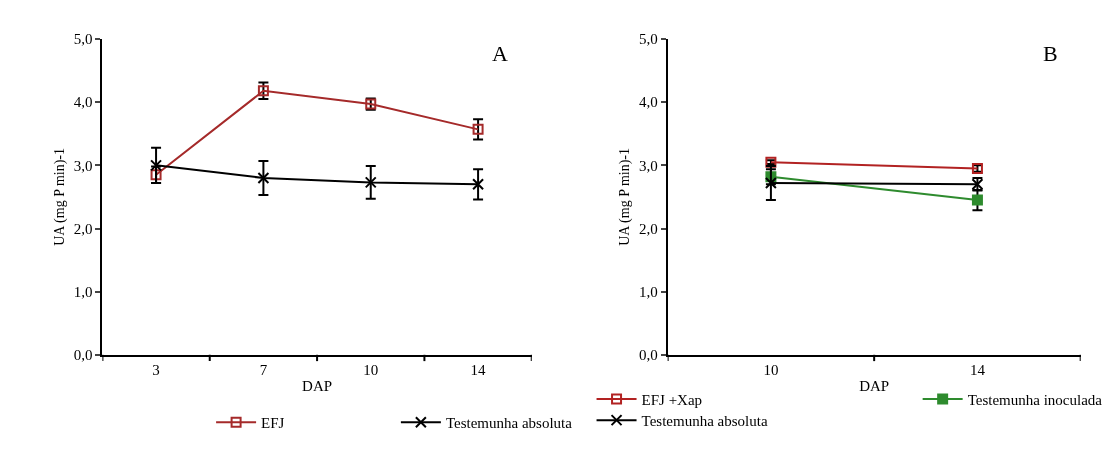 This screenshot has width=1118, height=457. What do you see at coordinates (263, 369) in the screenshot?
I see `x-tick-label: 7` at bounding box center [263, 369].